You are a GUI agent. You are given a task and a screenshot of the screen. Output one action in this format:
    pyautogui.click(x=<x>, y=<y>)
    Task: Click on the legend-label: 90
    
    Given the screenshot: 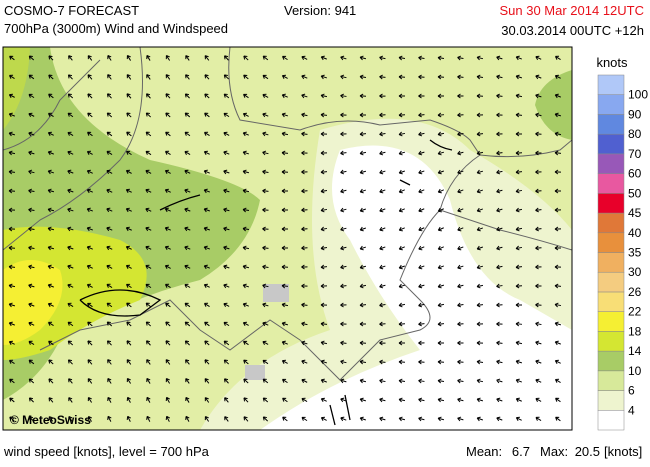 What is the action you would take?
    pyautogui.click(x=635, y=114)
    